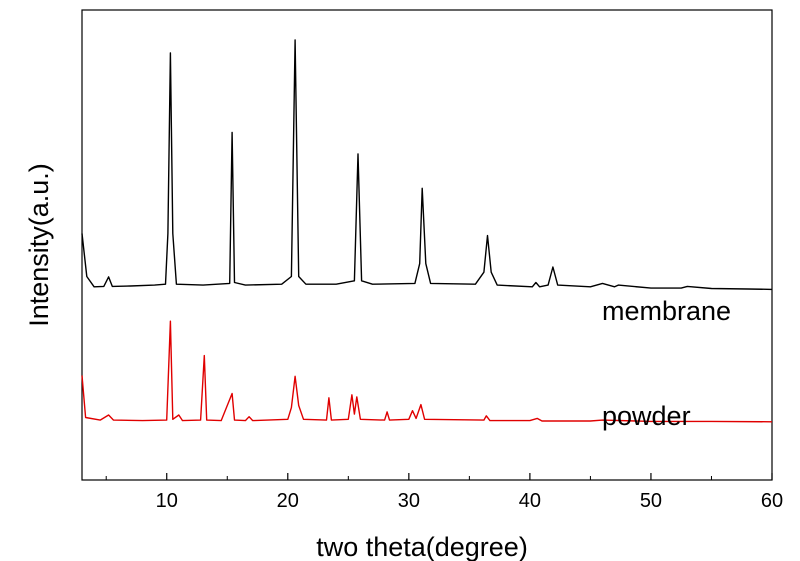 This screenshot has height=561, width=800. Describe the element at coordinates (651, 501) in the screenshot. I see `x-tick-label: 50` at that location.